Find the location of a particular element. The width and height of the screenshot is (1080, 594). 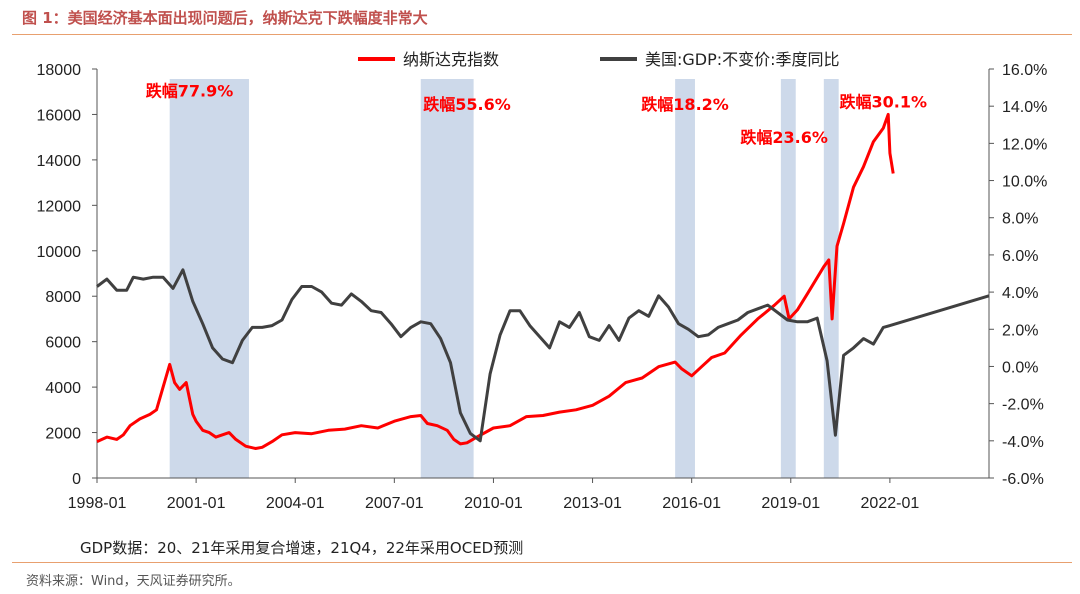

source-divider is located at coordinates (542, 562).